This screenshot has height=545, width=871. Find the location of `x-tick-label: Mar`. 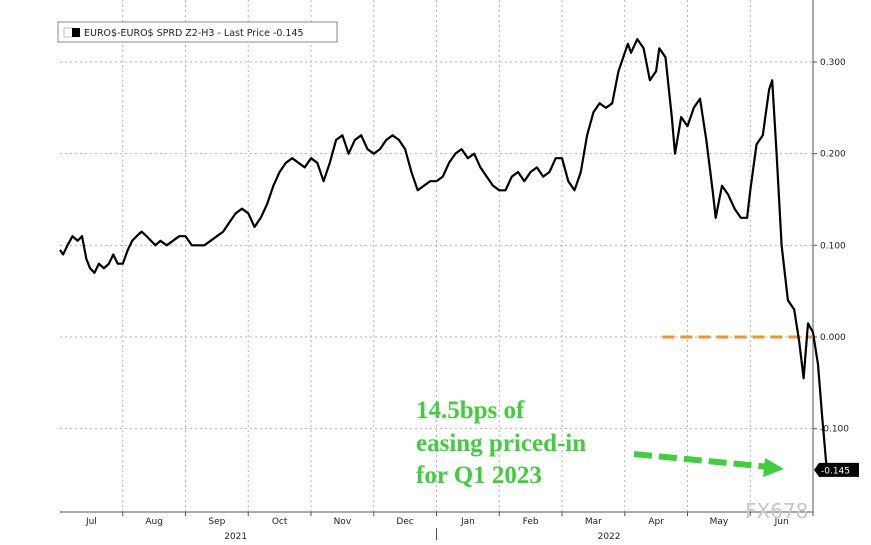

x-tick-label: Mar is located at coordinates (593, 522).